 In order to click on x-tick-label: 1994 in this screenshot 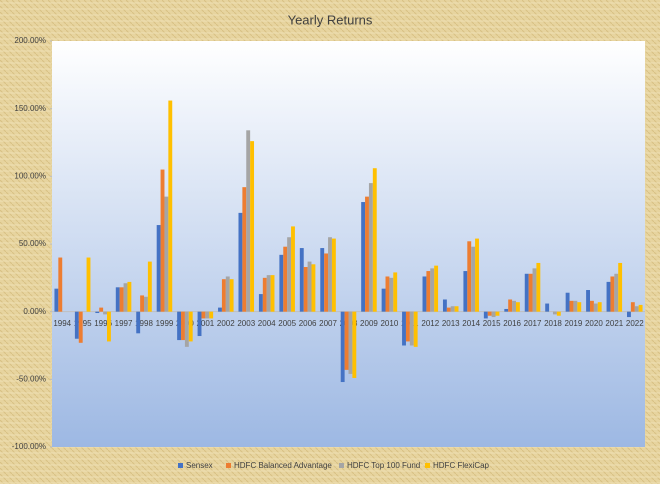, I will do `click(62, 323)`.